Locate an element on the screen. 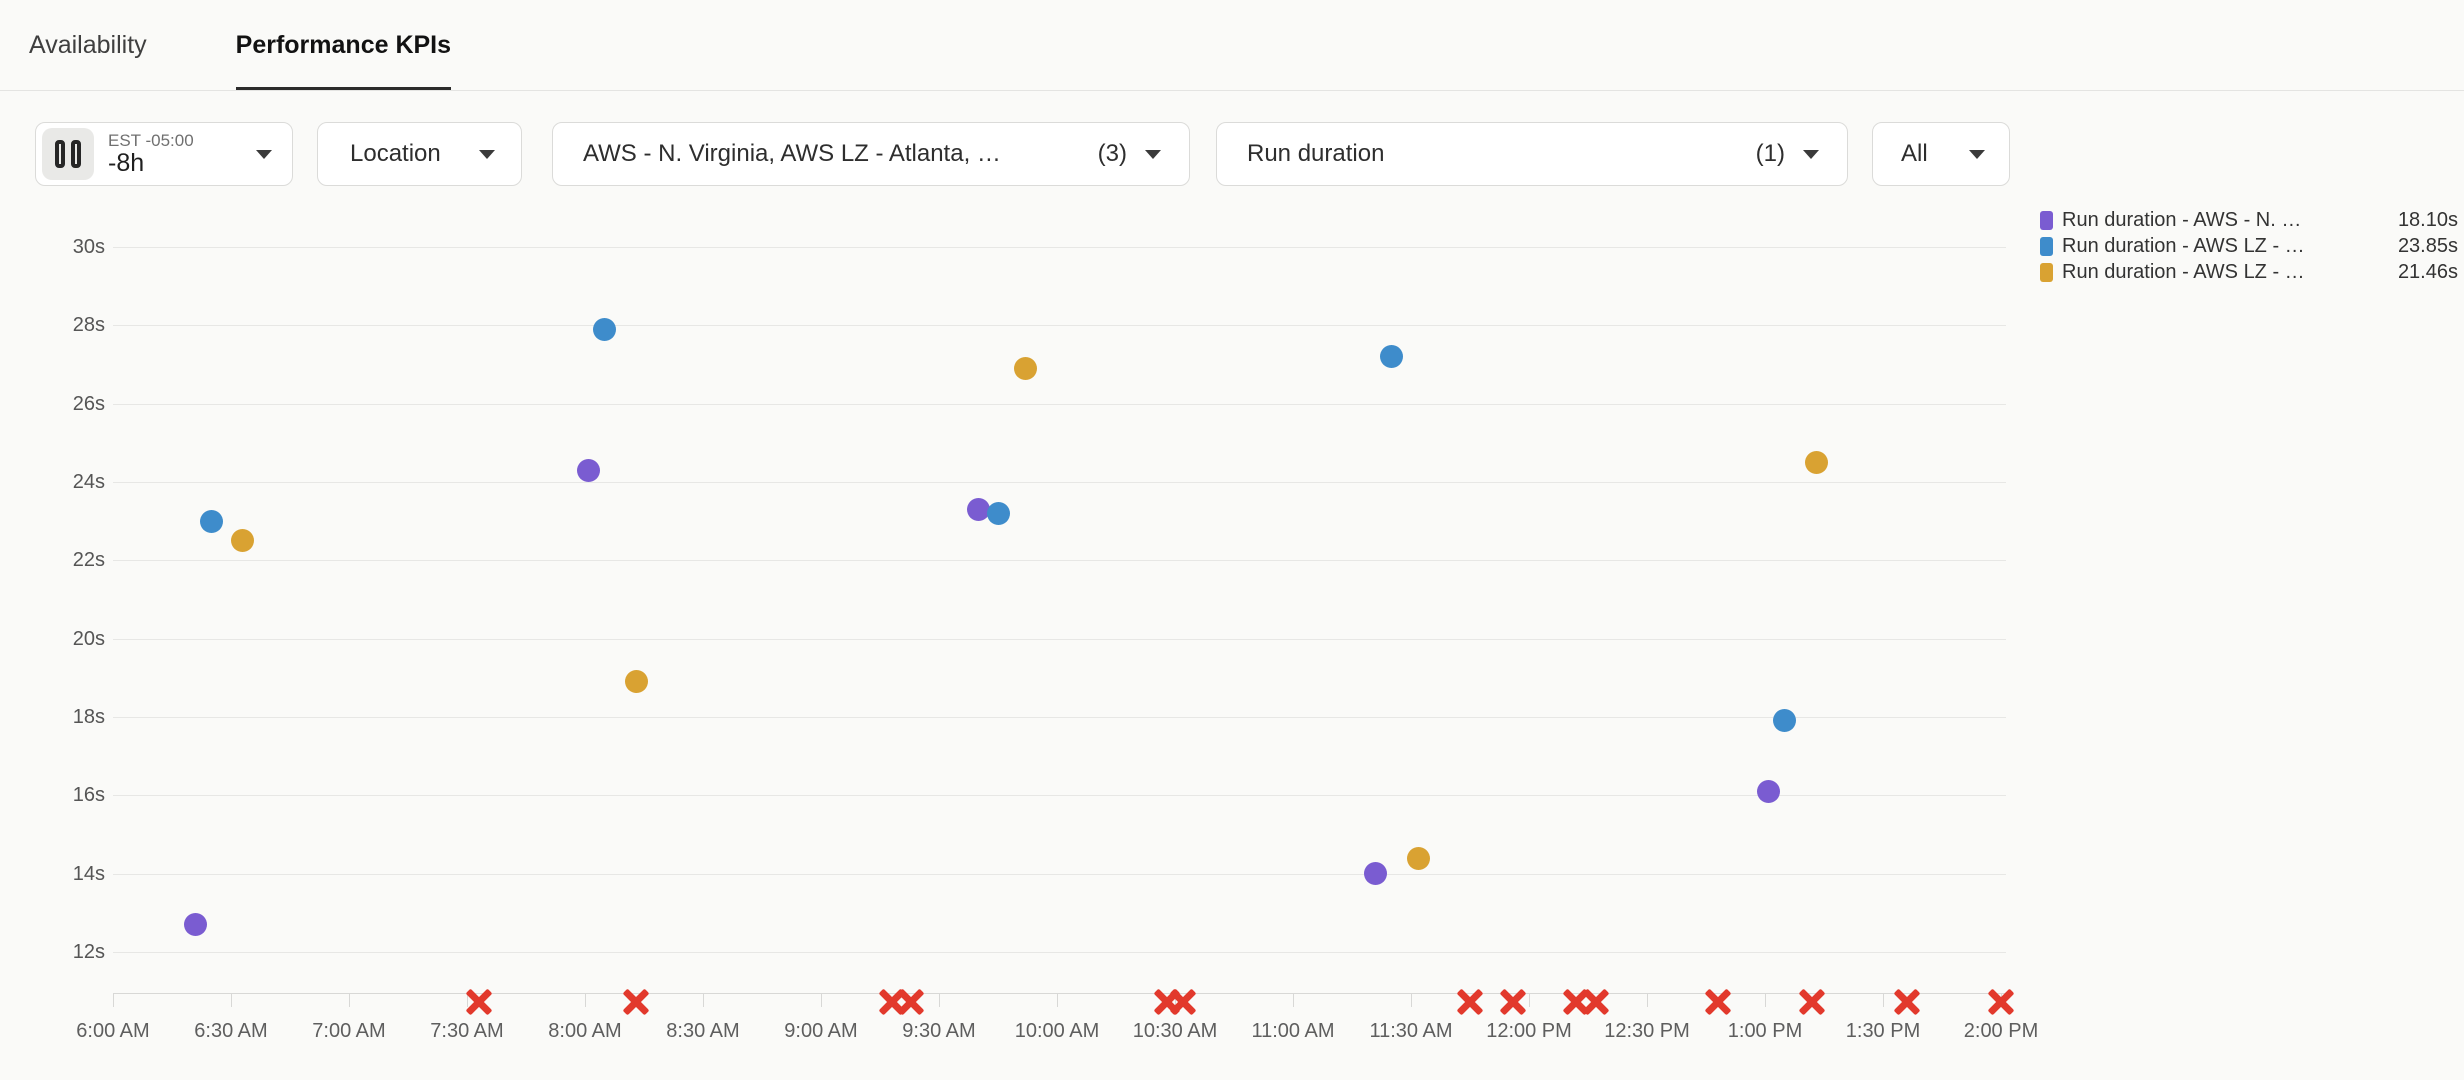  x-axis-label: 9:30 AM is located at coordinates (939, 1031).